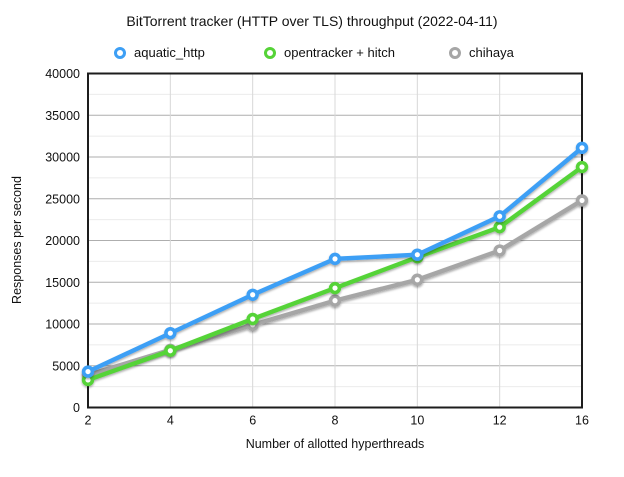  Describe the element at coordinates (169, 52) in the screenshot. I see `legend-label: aquatic_http` at that location.